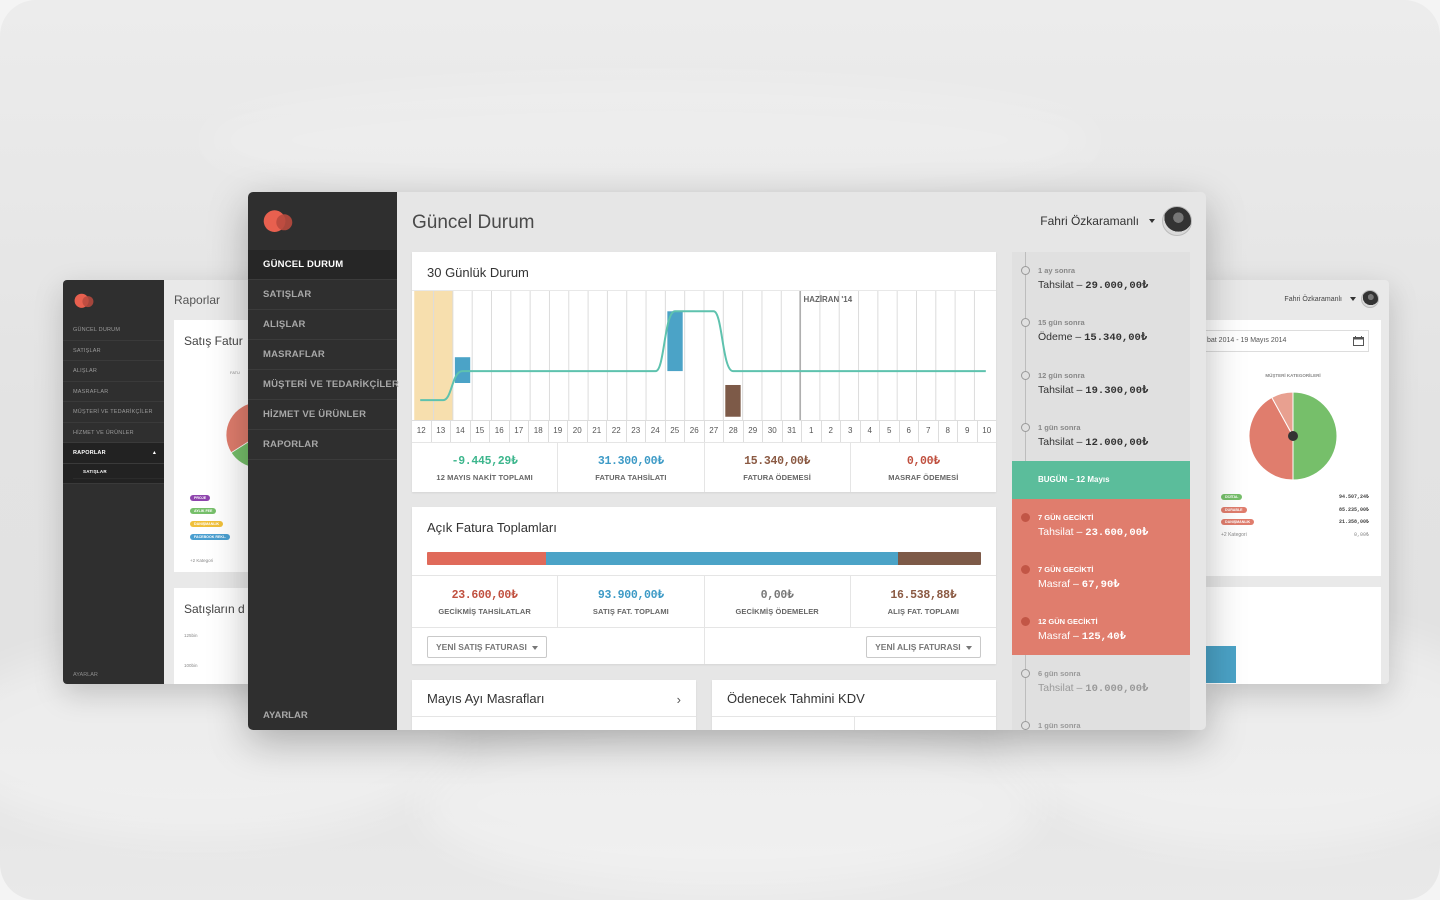 Image resolution: width=1440 pixels, height=900 pixels. I want to click on reports-subnav-item: SATIŞLAR, so click(118, 471).